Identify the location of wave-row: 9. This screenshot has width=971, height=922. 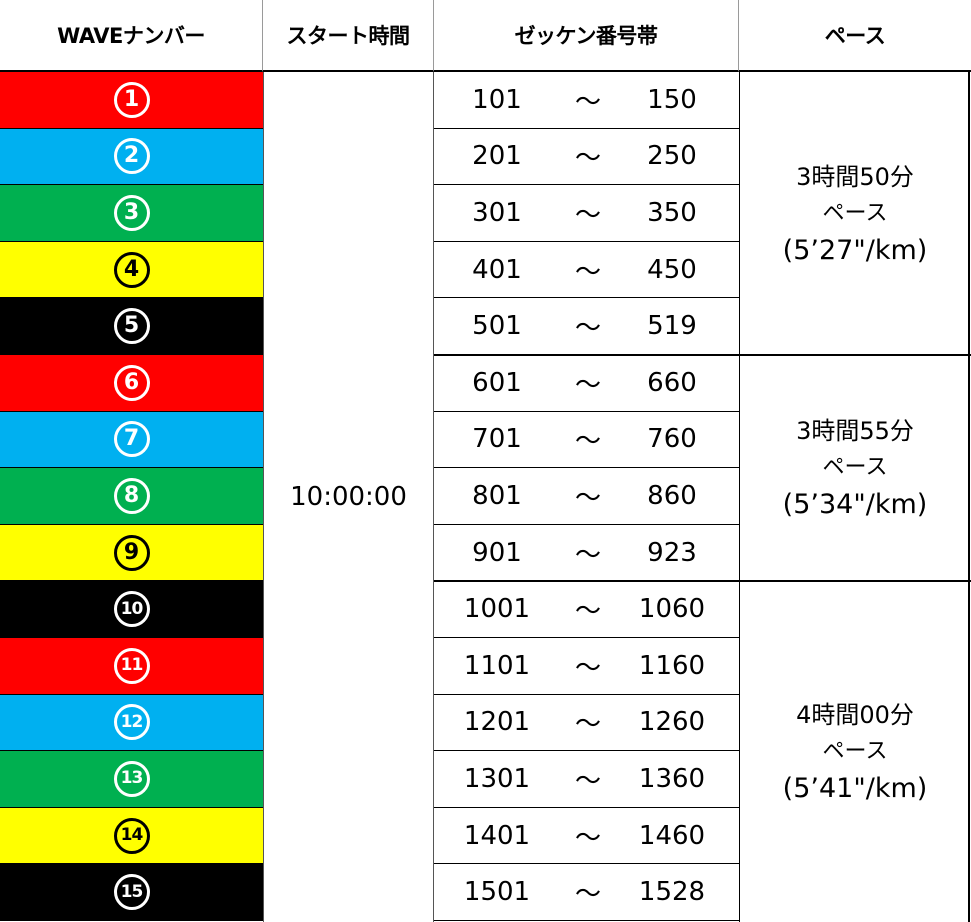
(131, 553).